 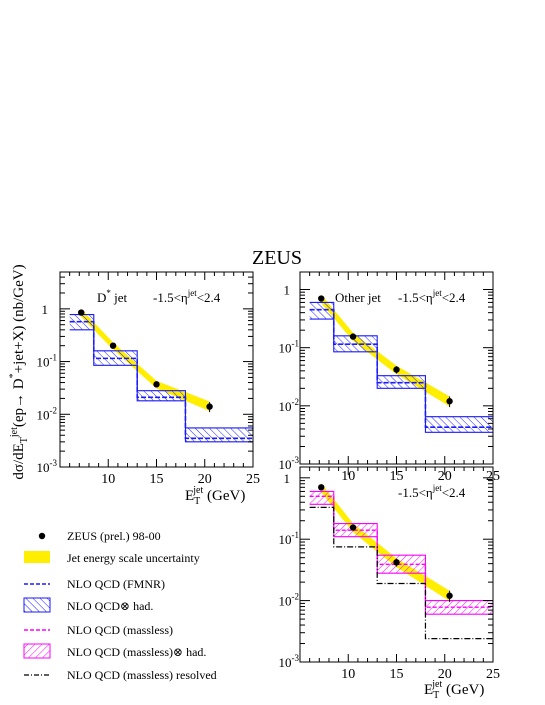 What do you see at coordinates (120, 630) in the screenshot?
I see `legend-label-massless: NLO QCD (massless)` at bounding box center [120, 630].